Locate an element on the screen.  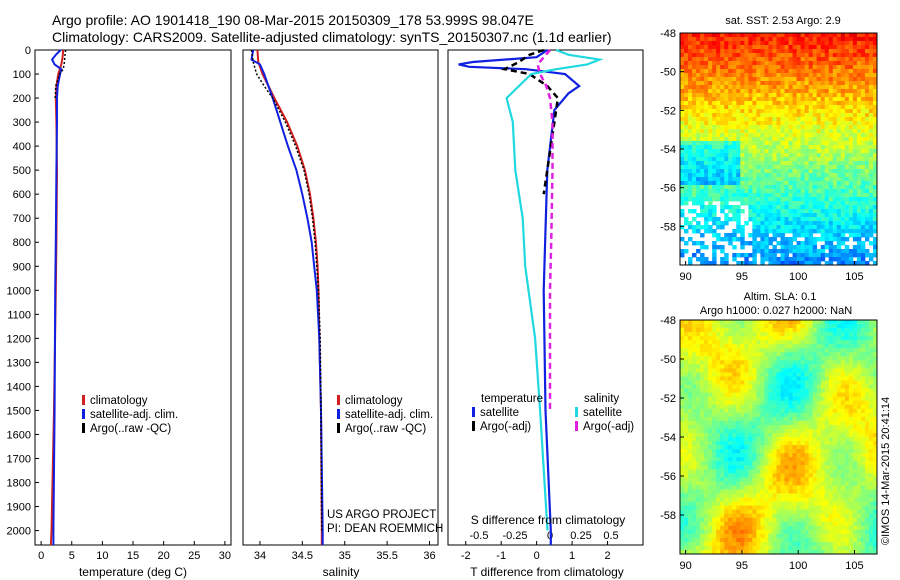
lon-tick-label: 90 is located at coordinates (686, 277).